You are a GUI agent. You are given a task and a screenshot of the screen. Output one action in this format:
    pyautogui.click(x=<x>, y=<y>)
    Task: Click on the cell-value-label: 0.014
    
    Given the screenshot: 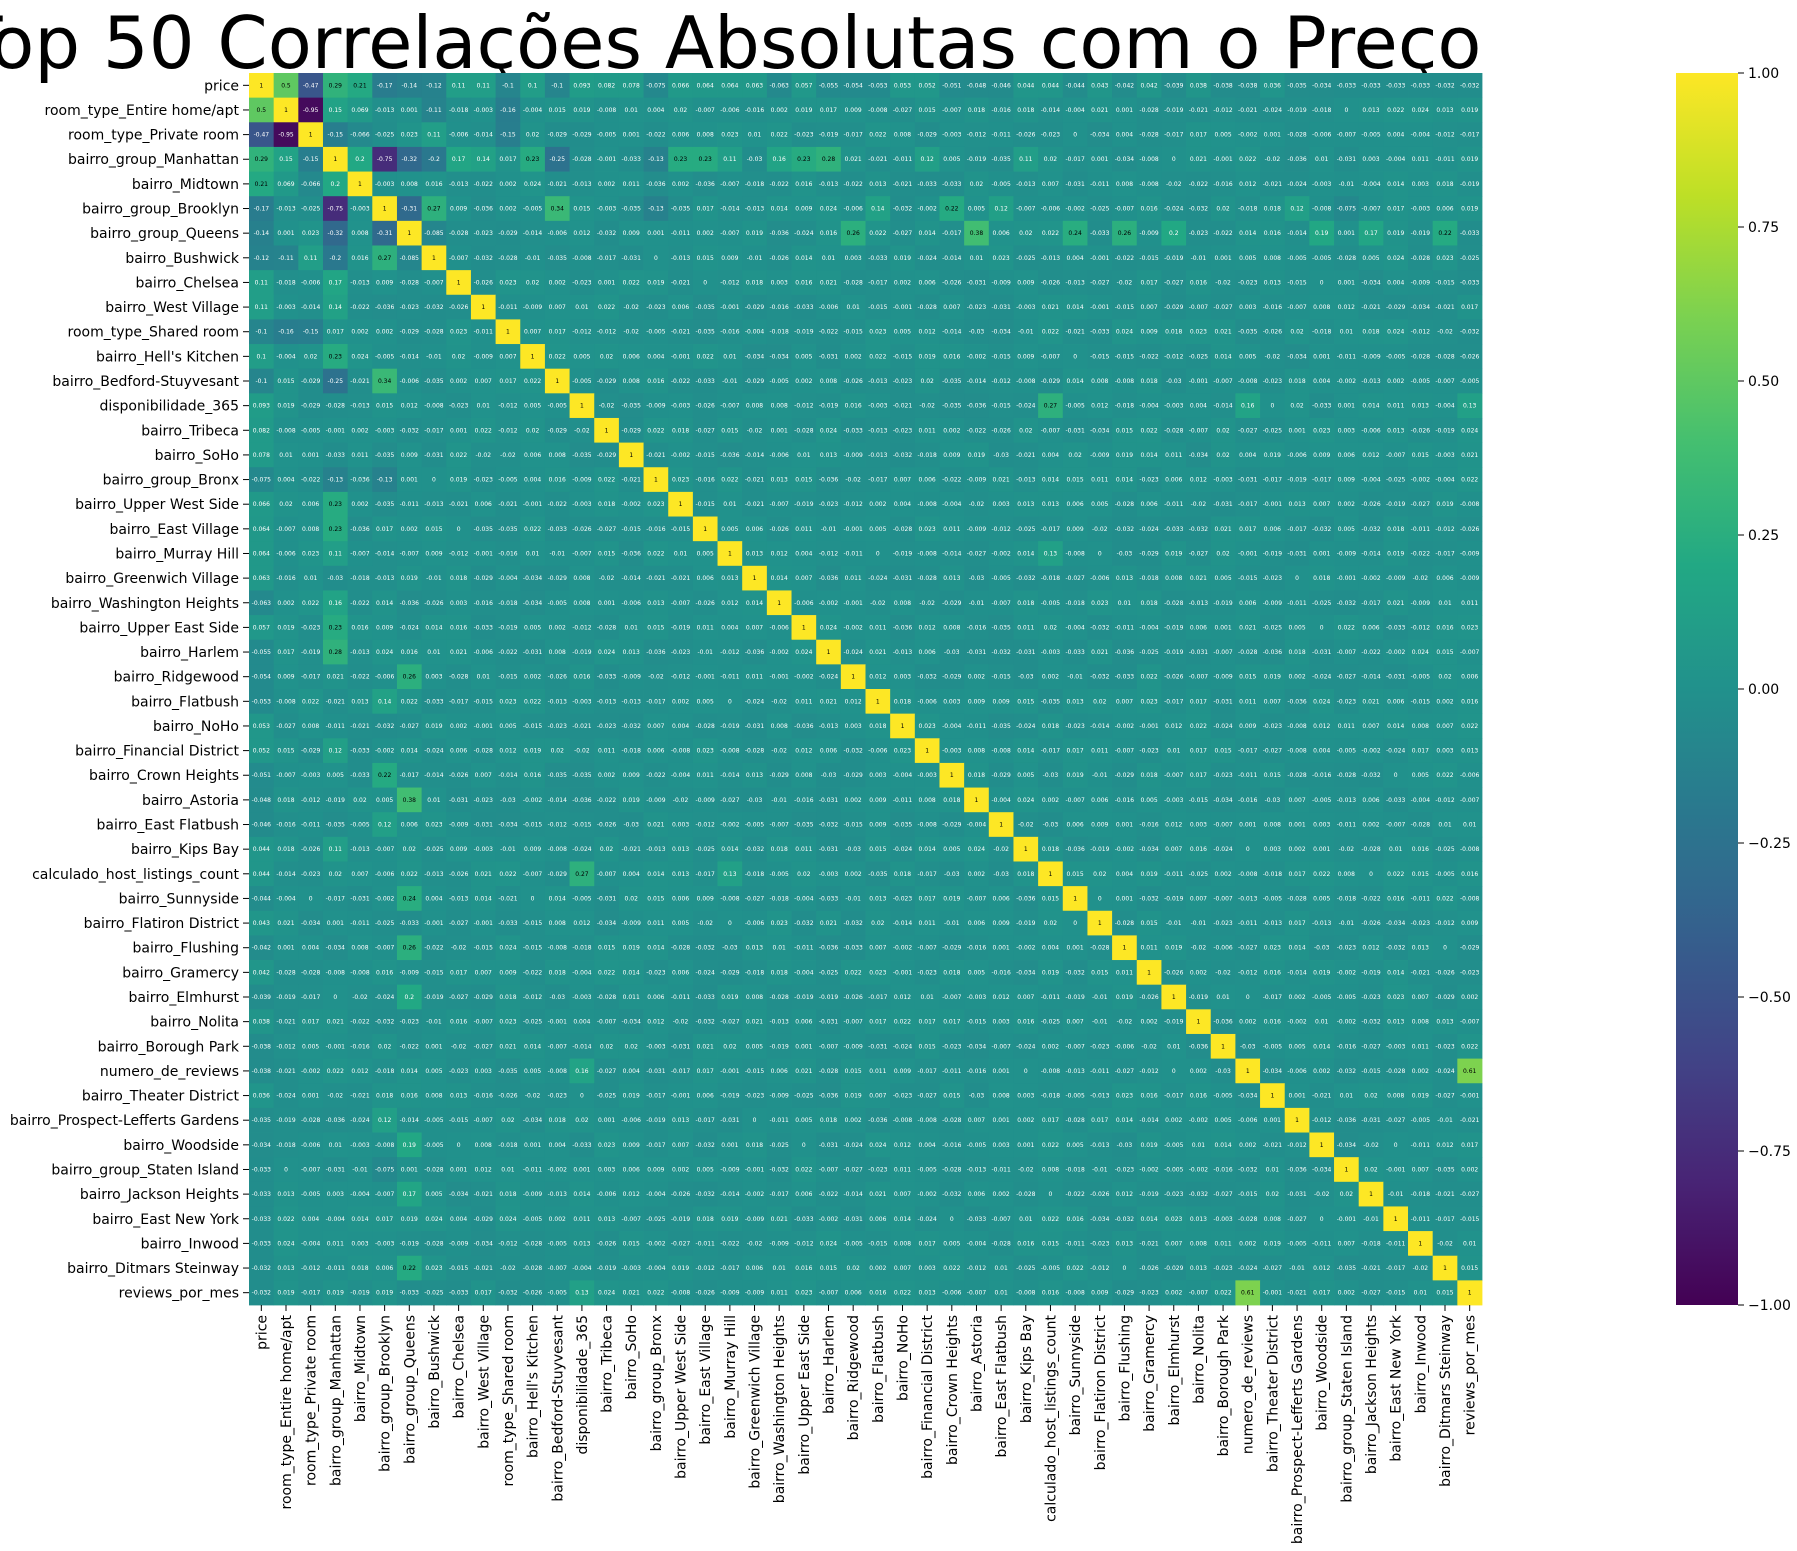 What is the action you would take?
    pyautogui.click(x=1395, y=184)
    